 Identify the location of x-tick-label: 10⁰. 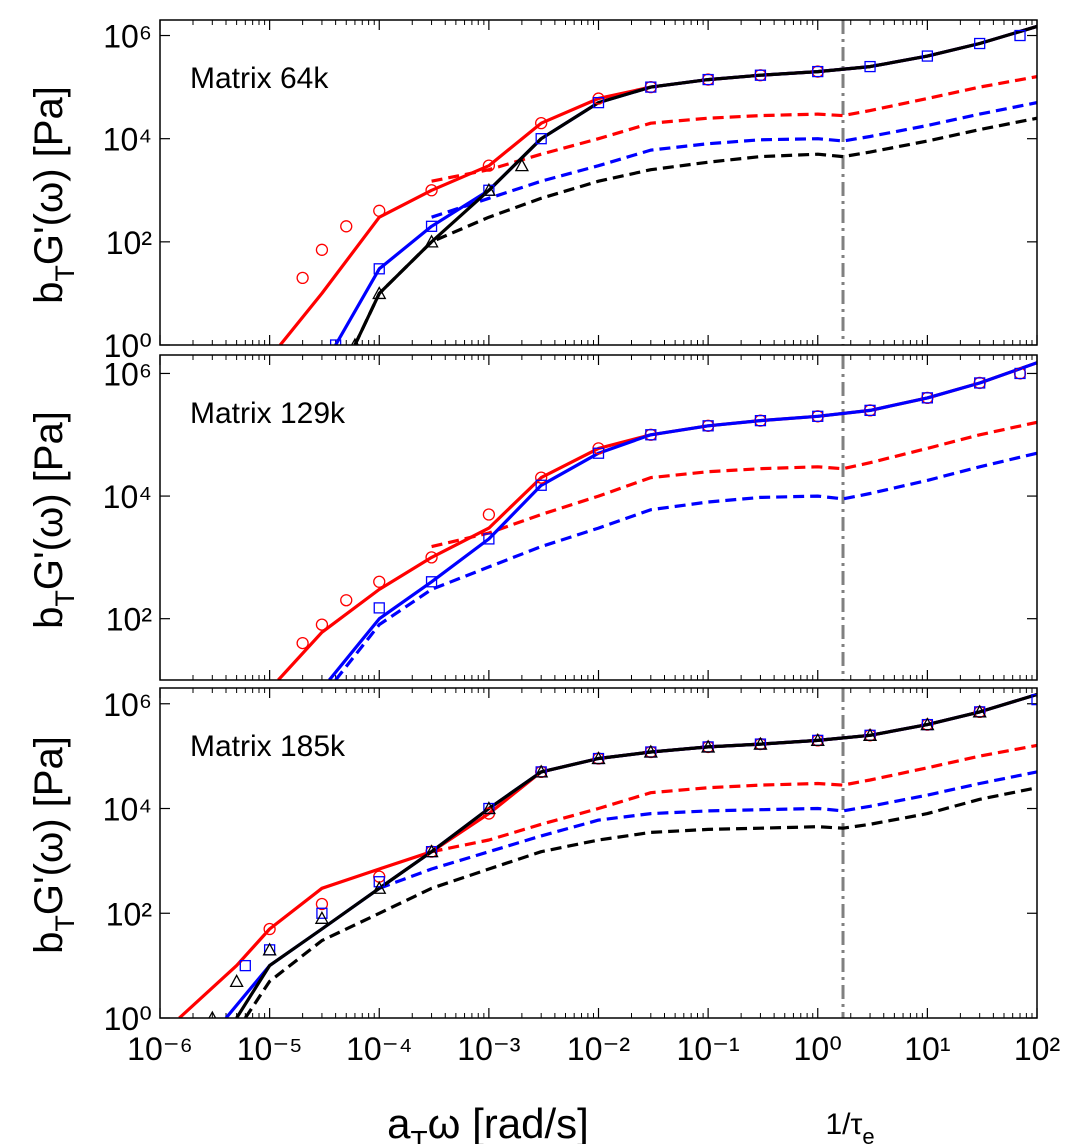
(818, 1049).